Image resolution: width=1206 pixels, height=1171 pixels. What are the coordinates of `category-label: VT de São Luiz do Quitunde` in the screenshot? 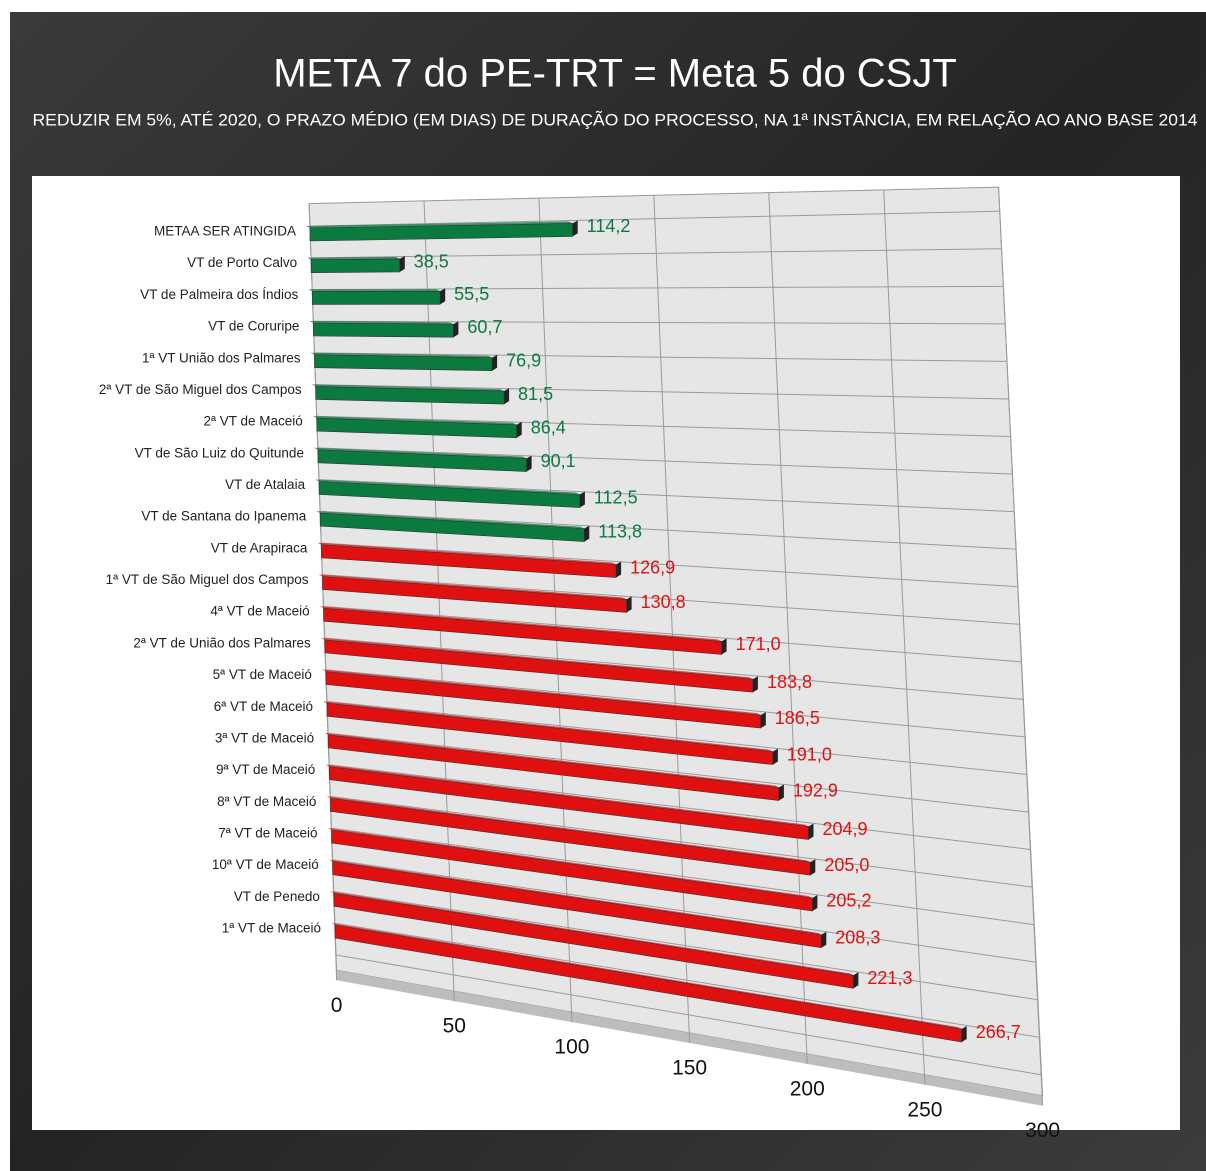 It's located at (219, 452).